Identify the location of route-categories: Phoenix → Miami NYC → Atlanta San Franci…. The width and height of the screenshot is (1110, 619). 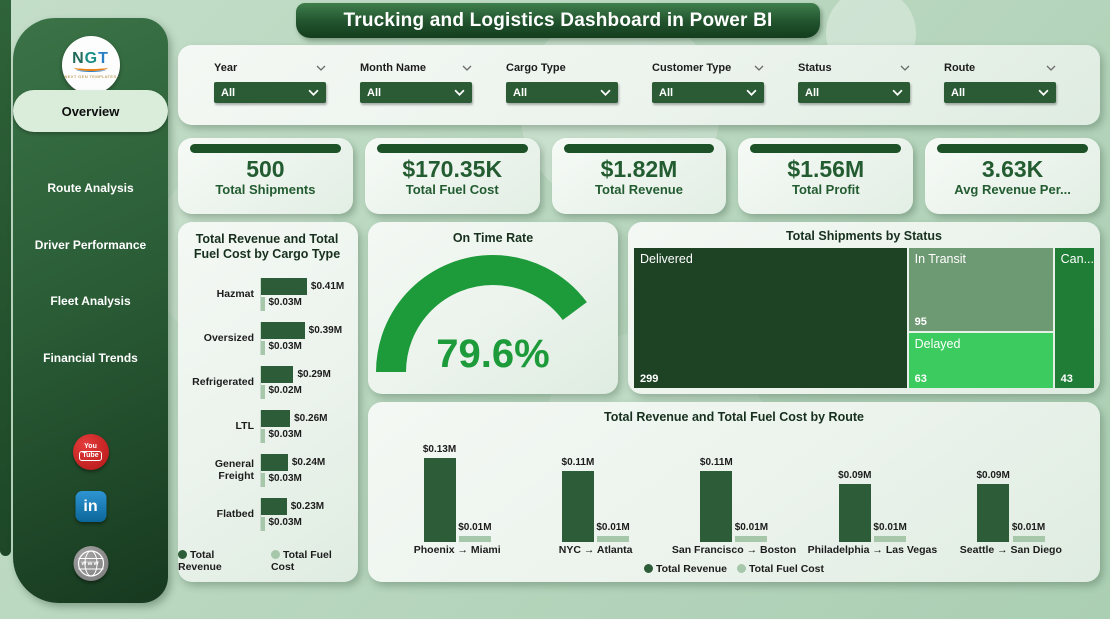
(734, 550).